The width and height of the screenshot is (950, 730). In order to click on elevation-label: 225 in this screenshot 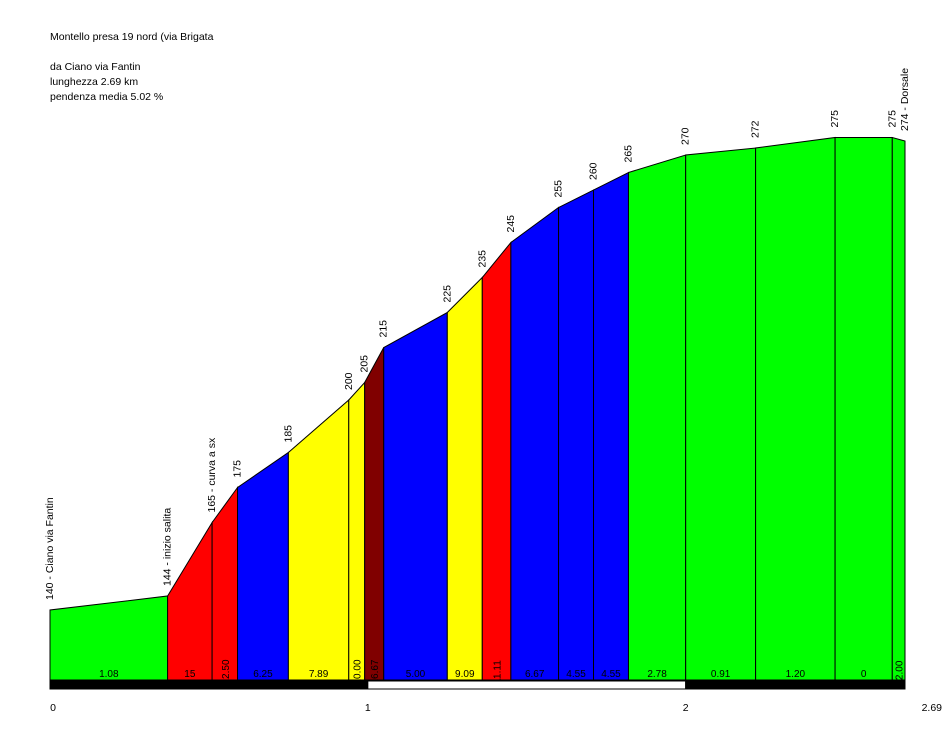, I will do `click(447, 294)`.